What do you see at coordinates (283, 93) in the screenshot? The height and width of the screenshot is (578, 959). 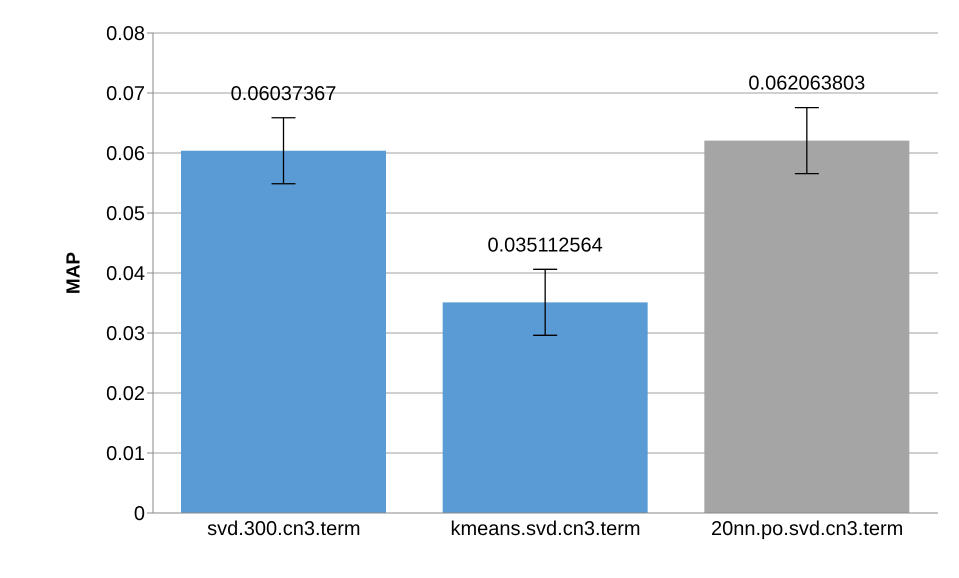 I see `data-label: 0.06037367` at bounding box center [283, 93].